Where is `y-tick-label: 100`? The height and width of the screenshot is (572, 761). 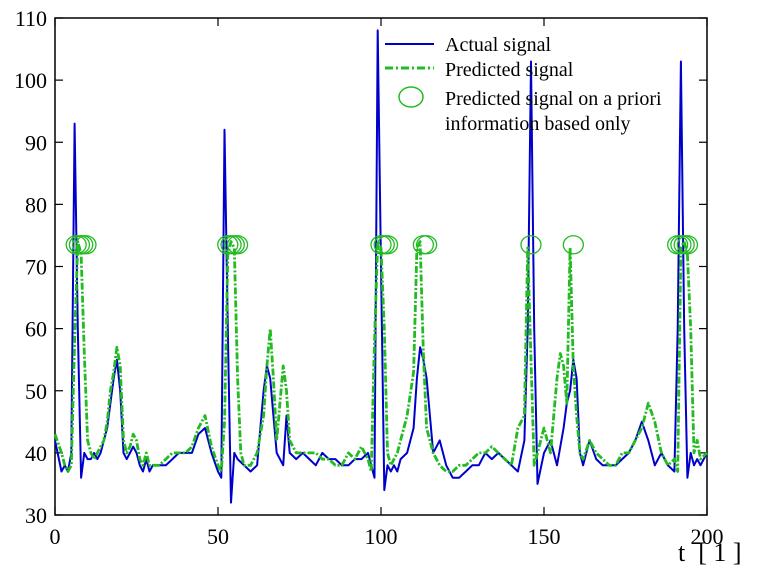
y-tick-label: 100 is located at coordinates (30, 80).